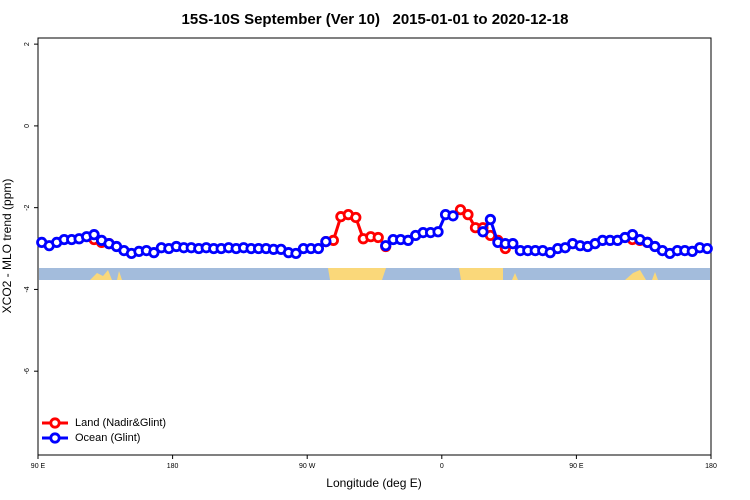 The width and height of the screenshot is (750, 500). I want to click on y-tick-label: -4, so click(27, 289).